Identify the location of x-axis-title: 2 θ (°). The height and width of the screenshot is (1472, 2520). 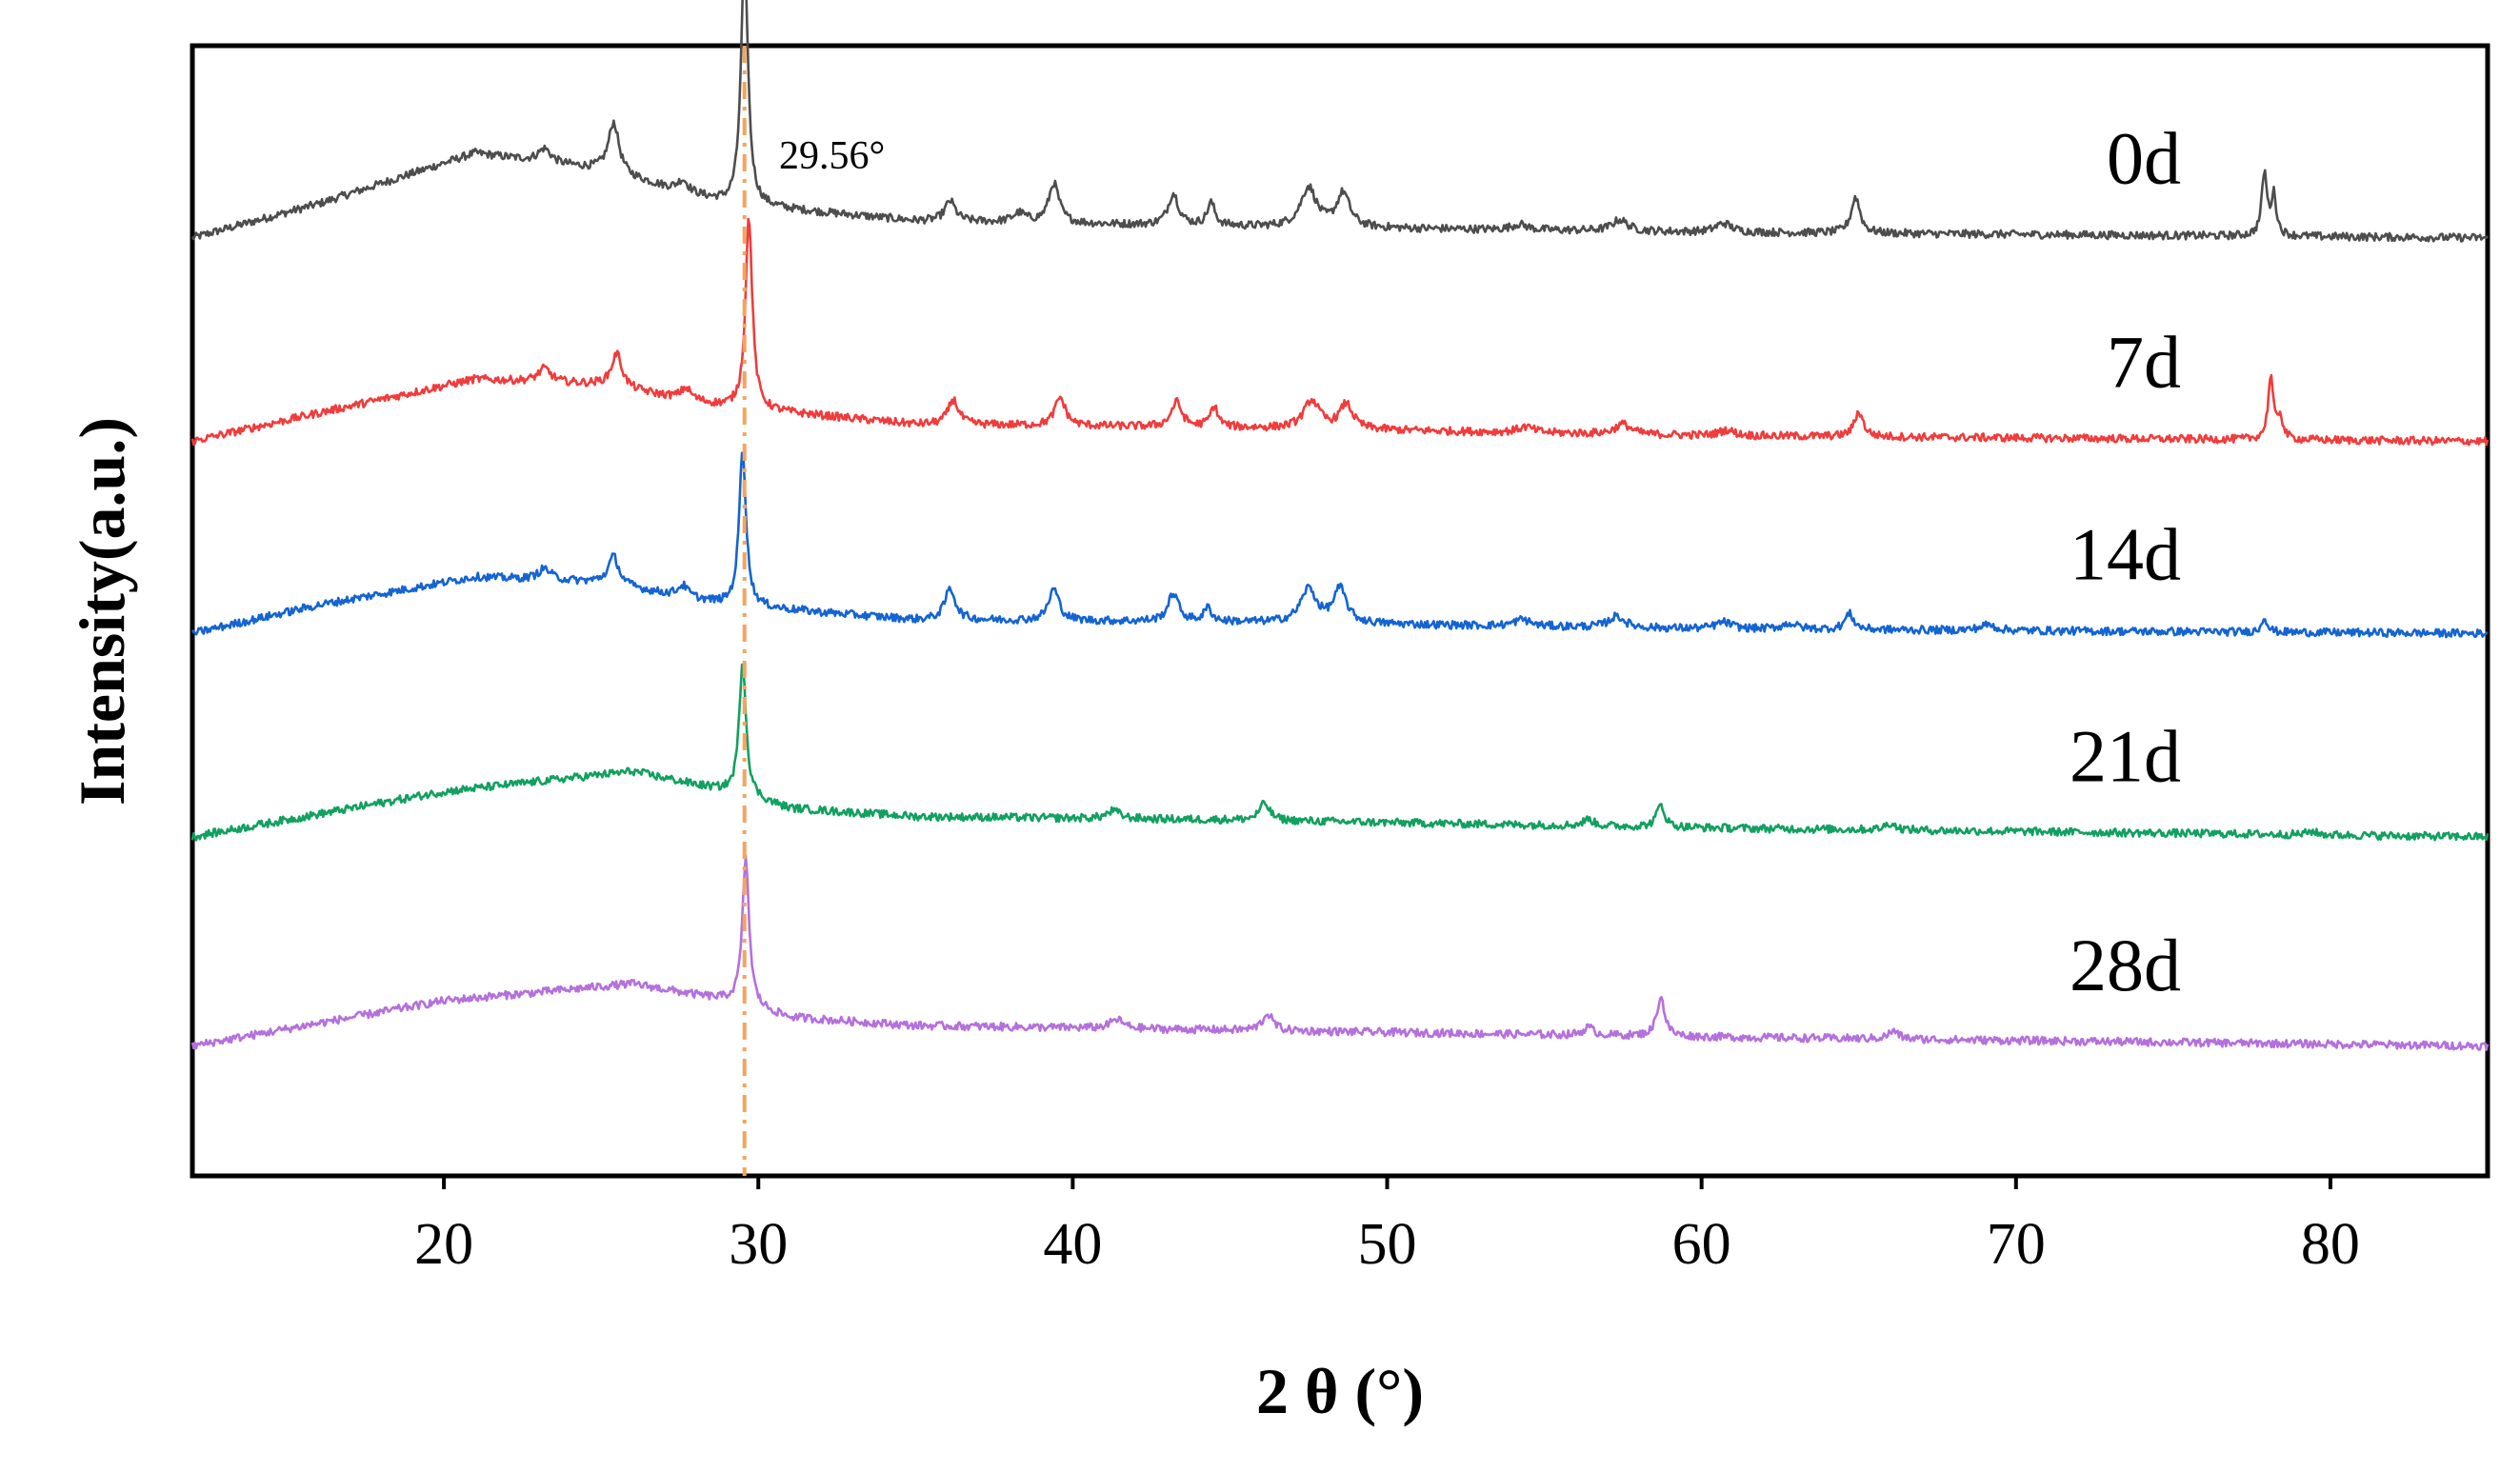
(1340, 1391).